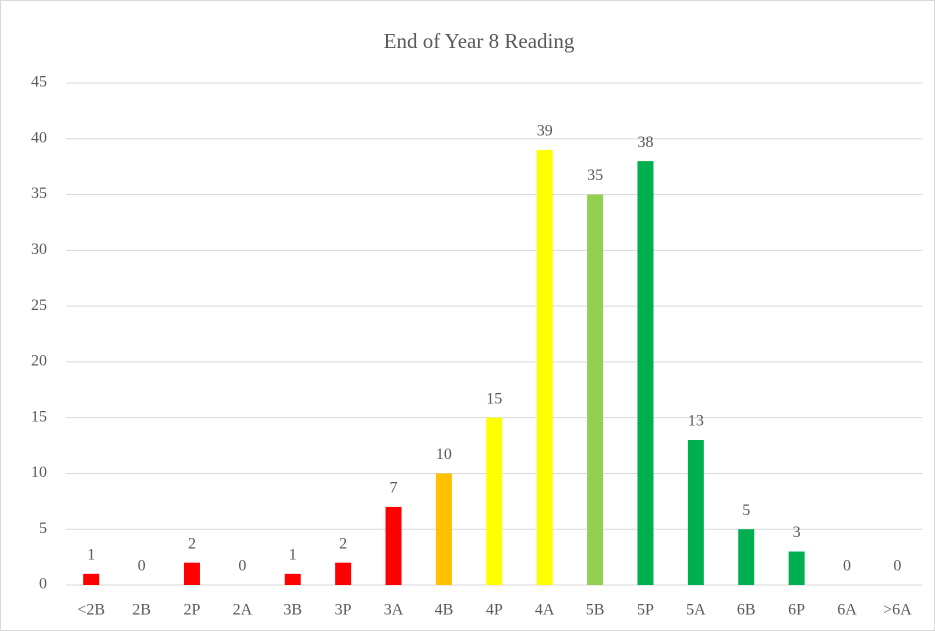  What do you see at coordinates (746, 610) in the screenshot?
I see `x-tick-label: 6B` at bounding box center [746, 610].